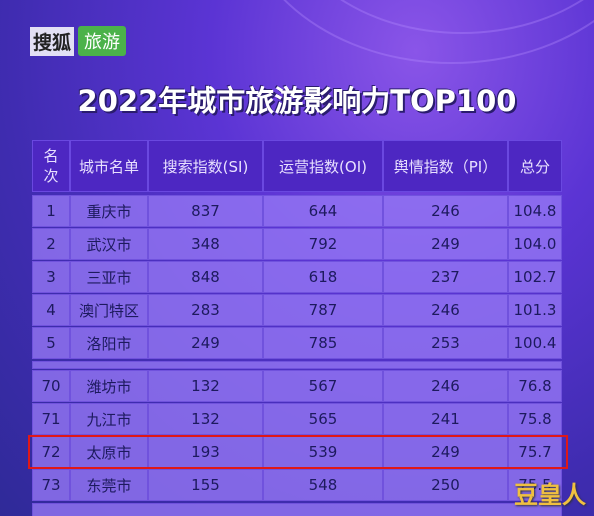 The width and height of the screenshot is (594, 516). I want to click on table-cell: 澳门特区, so click(109, 310).